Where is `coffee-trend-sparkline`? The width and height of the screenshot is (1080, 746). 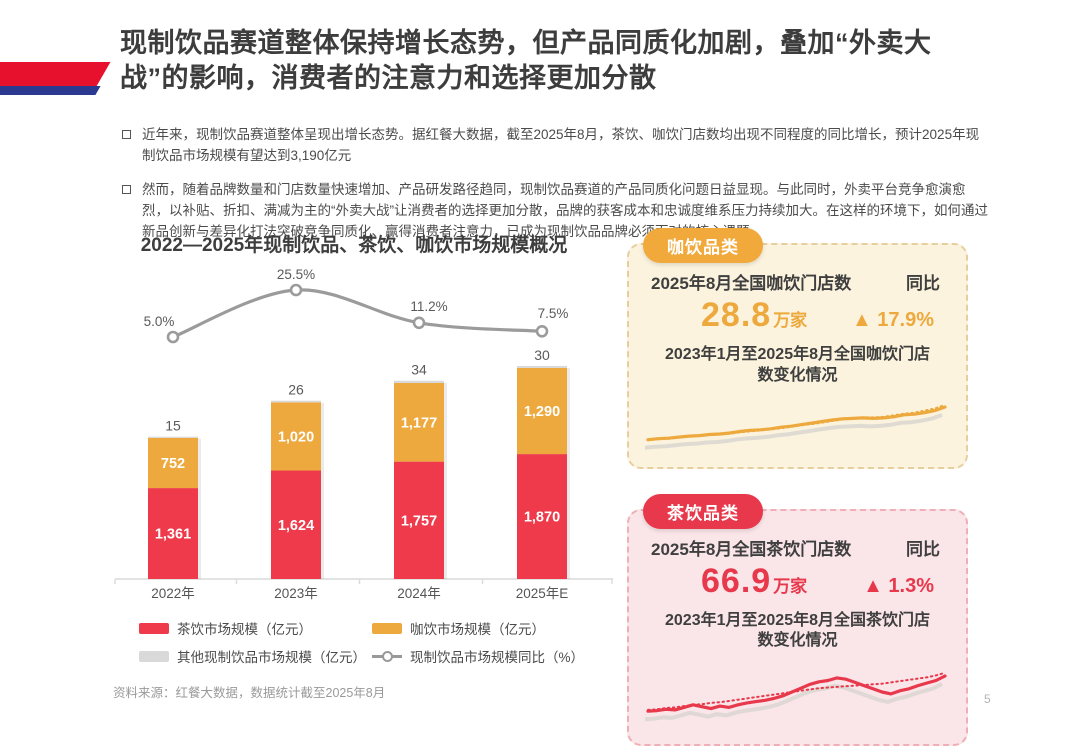
coffee-trend-sparkline is located at coordinates (796, 426).